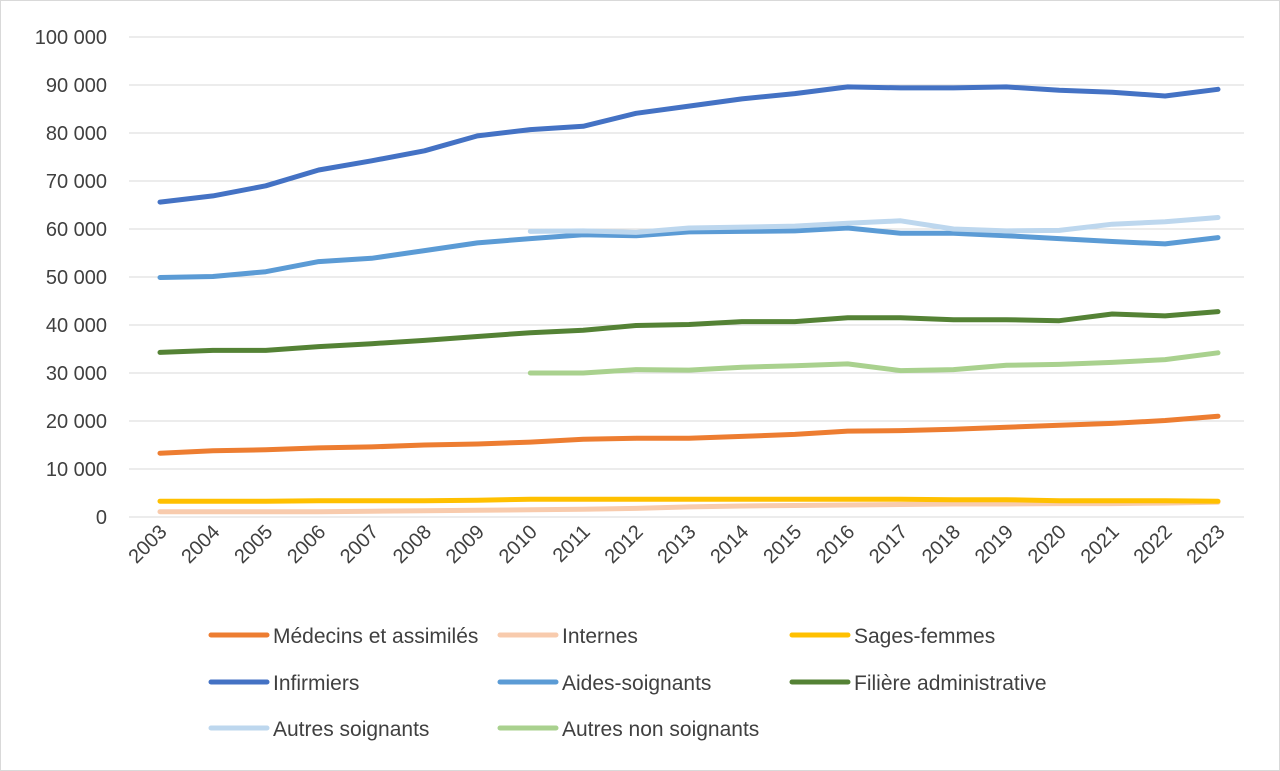 Image resolution: width=1280 pixels, height=771 pixels. I want to click on x-tick-label: 2011, so click(572, 544).